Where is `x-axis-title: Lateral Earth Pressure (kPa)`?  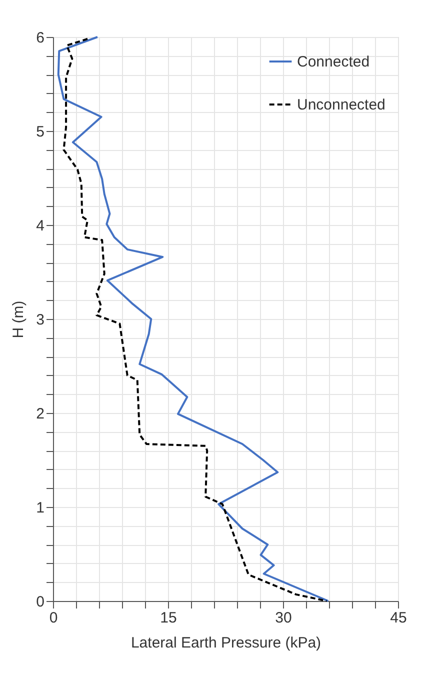 x-axis-title: Lateral Earth Pressure (kPa) is located at coordinates (226, 643).